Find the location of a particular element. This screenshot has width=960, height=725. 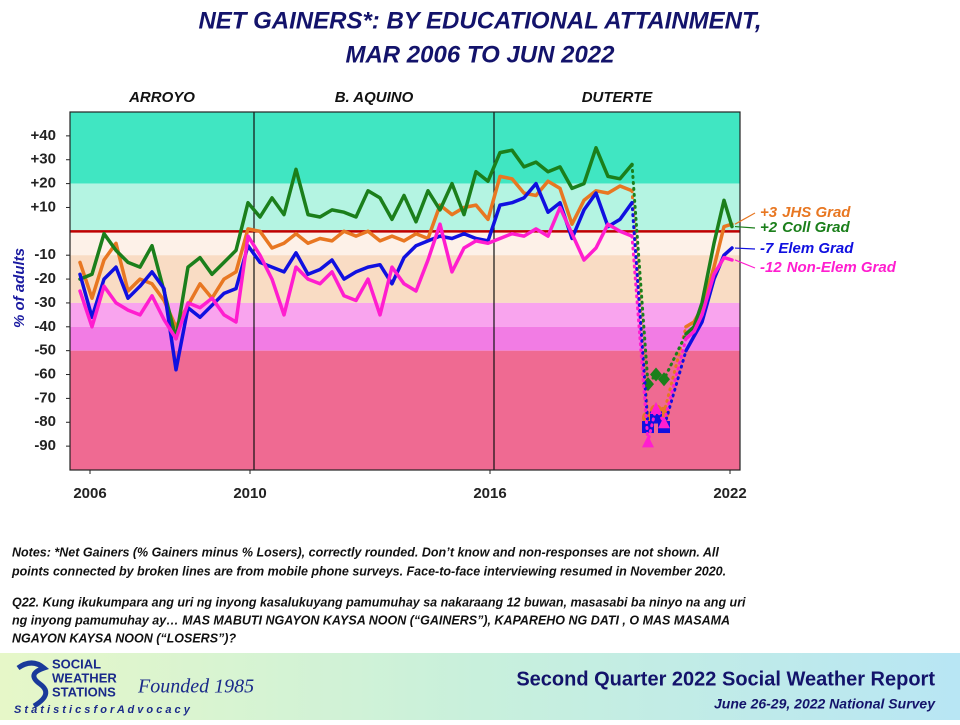

logo-mark is located at coordinates (33, 684).